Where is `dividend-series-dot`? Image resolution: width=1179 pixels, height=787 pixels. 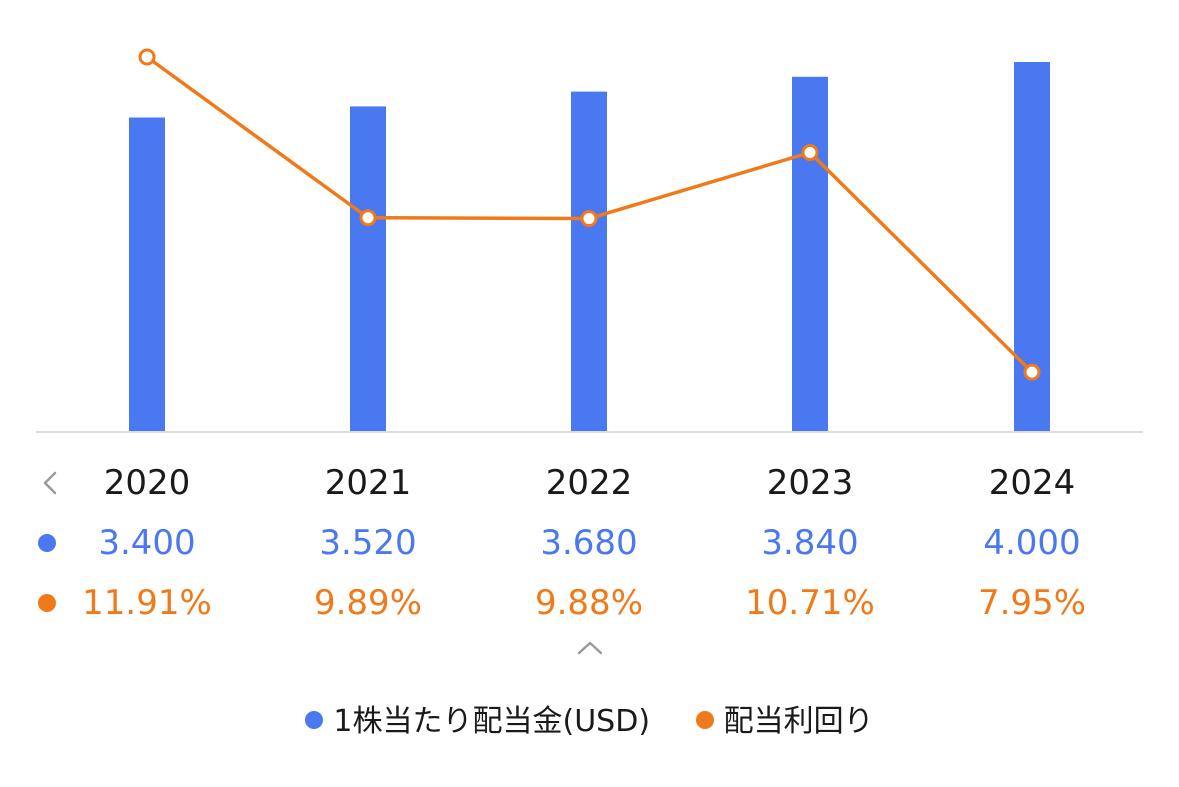 dividend-series-dot is located at coordinates (47, 543).